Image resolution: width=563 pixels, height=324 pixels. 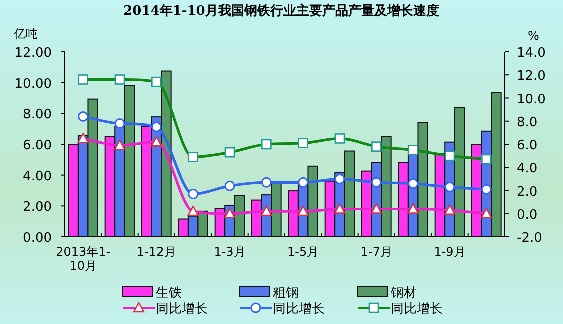 I want to click on y-tick-label: 12.00, so click(x=33, y=53).